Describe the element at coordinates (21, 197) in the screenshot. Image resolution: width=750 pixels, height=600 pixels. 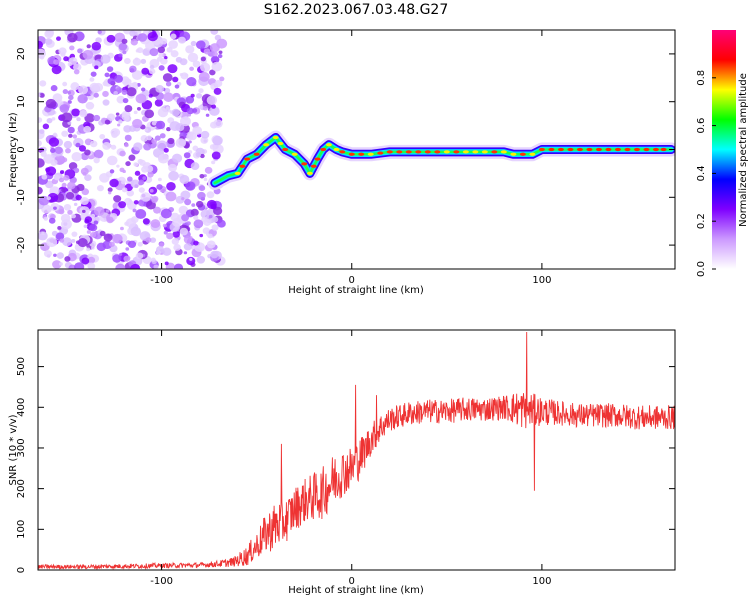
I see `top-y-tick-label: -10` at that location.